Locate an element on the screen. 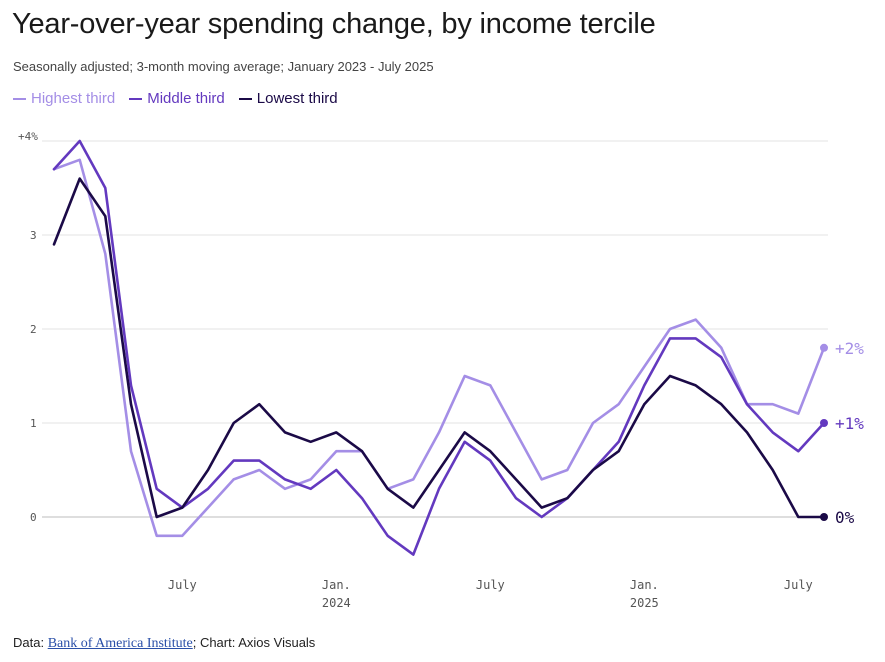 The width and height of the screenshot is (885, 662). x-tick-sublabel: 2025 is located at coordinates (644, 603).